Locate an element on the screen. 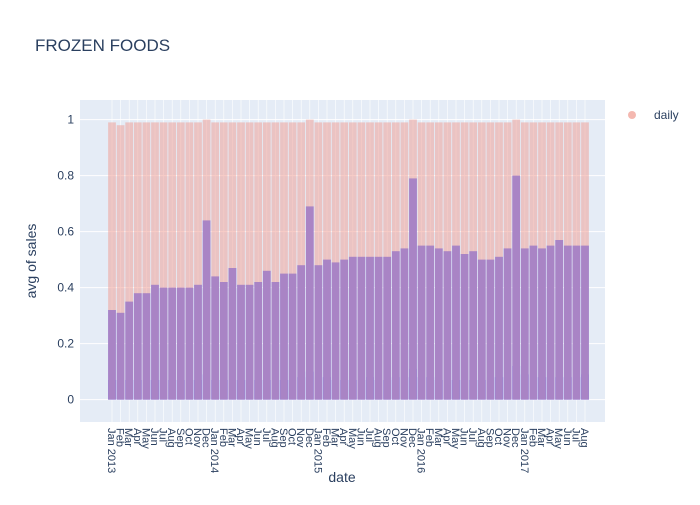 The height and width of the screenshot is (505, 700). y-tick-label: 0 is located at coordinates (70, 400).